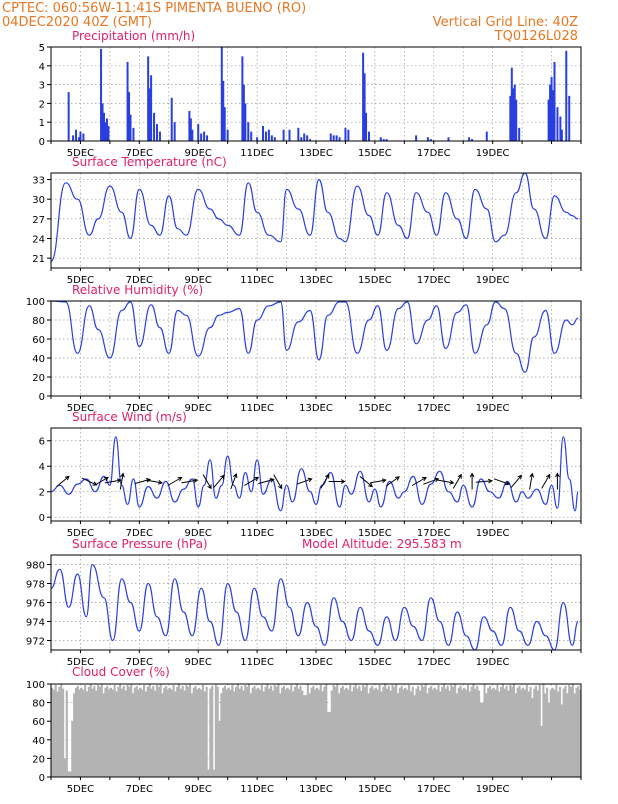 Image resolution: width=618 pixels, height=804 pixels. I want to click on panel-title: Surface Wind (m/s), so click(129, 417).